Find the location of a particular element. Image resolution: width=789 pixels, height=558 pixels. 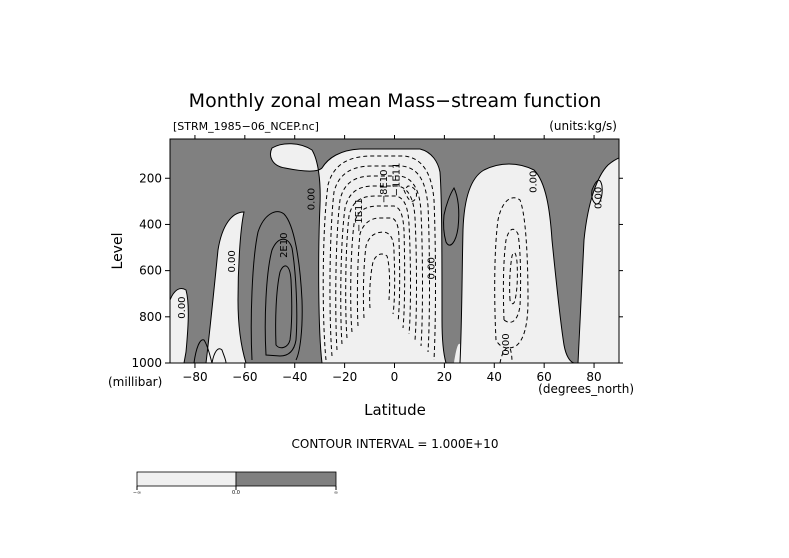

negative-region-south-tongue is located at coordinates (226, 287).